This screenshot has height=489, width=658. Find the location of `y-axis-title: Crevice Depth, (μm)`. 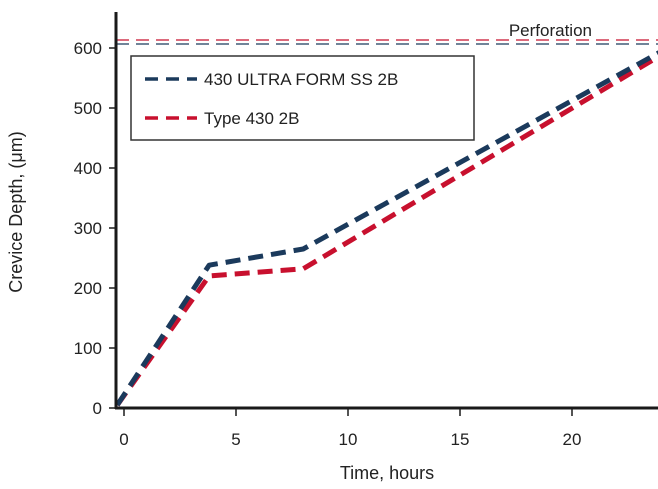

y-axis-title: Crevice Depth, (μm) is located at coordinates (16, 211).